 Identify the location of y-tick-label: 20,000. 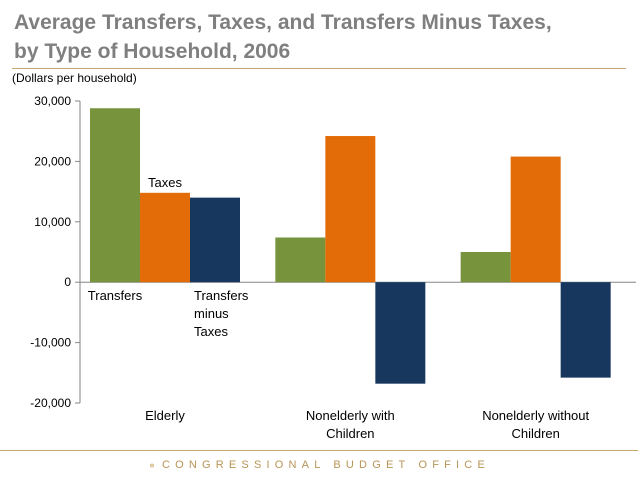
(52, 161).